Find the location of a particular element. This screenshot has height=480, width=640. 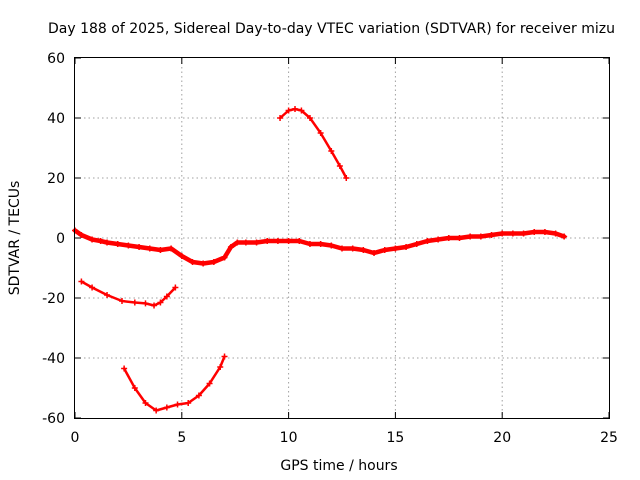

y-tick-label: -20 is located at coordinates (53, 299).